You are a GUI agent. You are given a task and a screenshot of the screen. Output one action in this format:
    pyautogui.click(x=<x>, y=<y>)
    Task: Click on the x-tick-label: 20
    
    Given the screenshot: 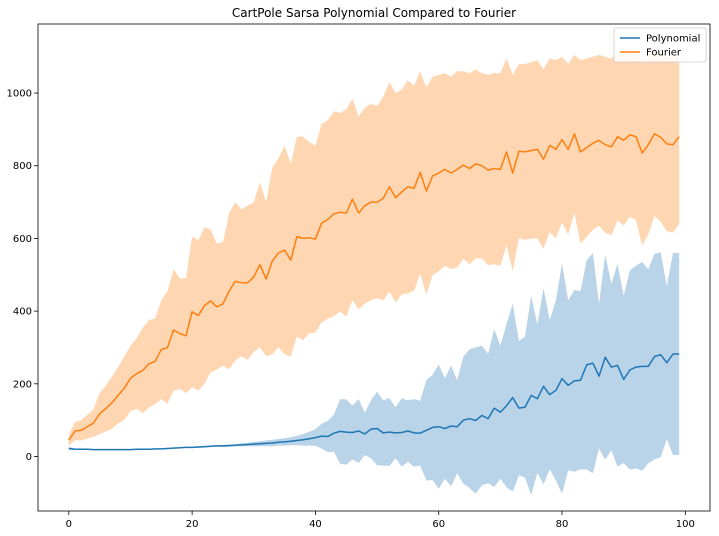 What is the action you would take?
    pyautogui.click(x=192, y=524)
    